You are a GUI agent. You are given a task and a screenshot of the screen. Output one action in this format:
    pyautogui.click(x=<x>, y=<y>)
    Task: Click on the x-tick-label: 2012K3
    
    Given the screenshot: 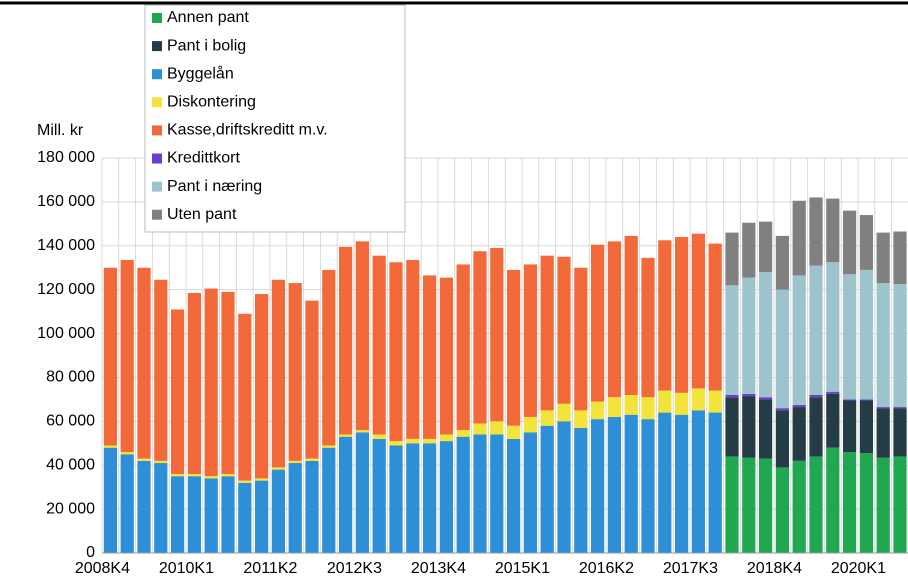 What is the action you would take?
    pyautogui.click(x=354, y=568)
    